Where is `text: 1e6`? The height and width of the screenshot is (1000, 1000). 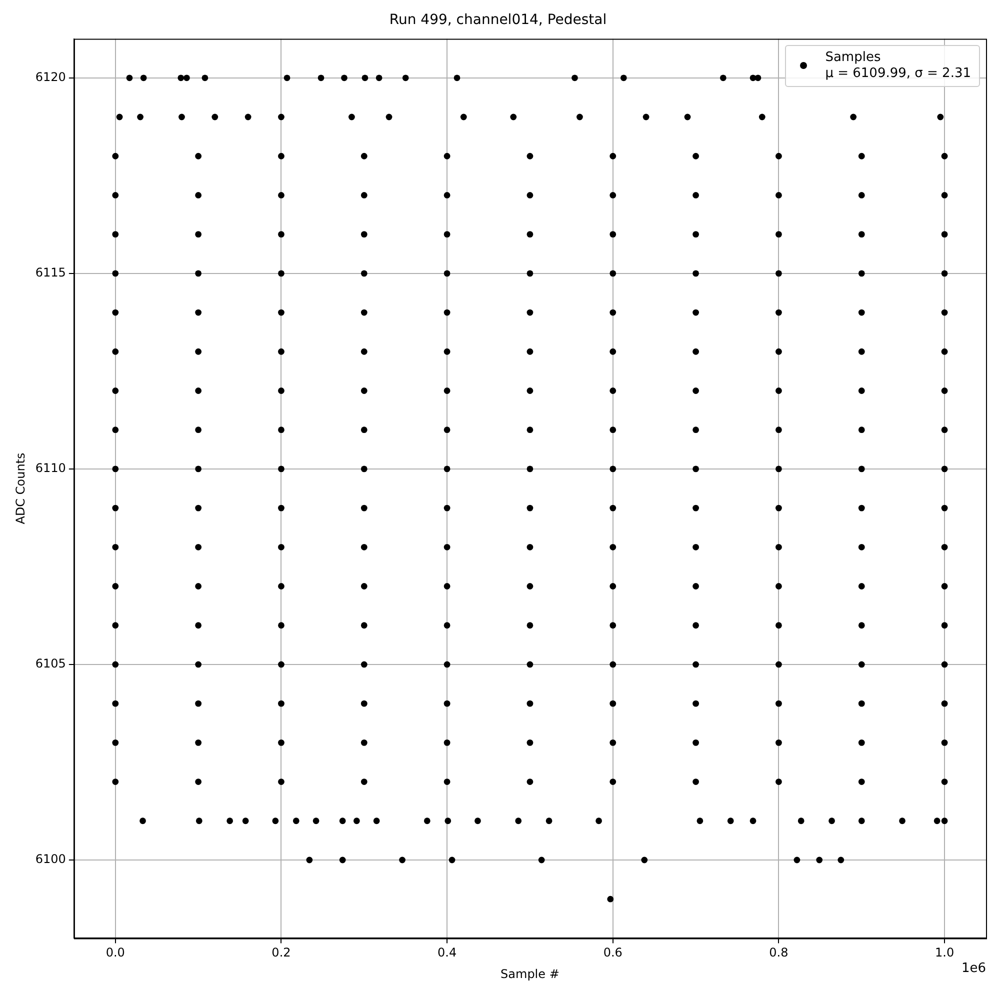 text: 1e6 is located at coordinates (973, 968).